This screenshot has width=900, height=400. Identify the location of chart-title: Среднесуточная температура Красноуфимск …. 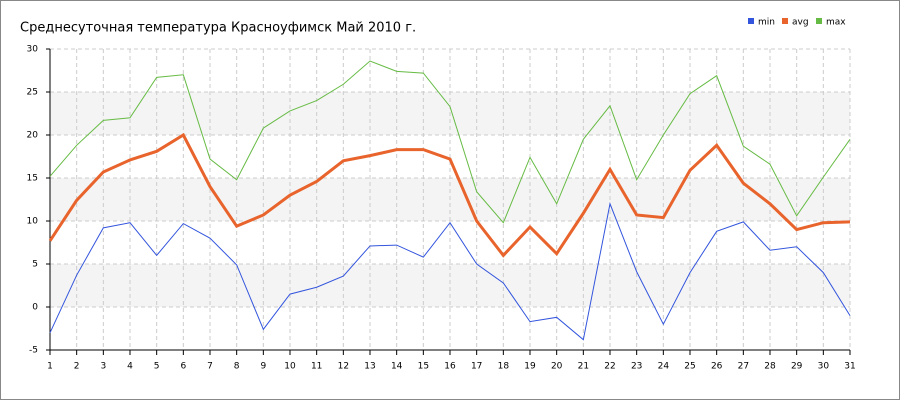
(218, 28).